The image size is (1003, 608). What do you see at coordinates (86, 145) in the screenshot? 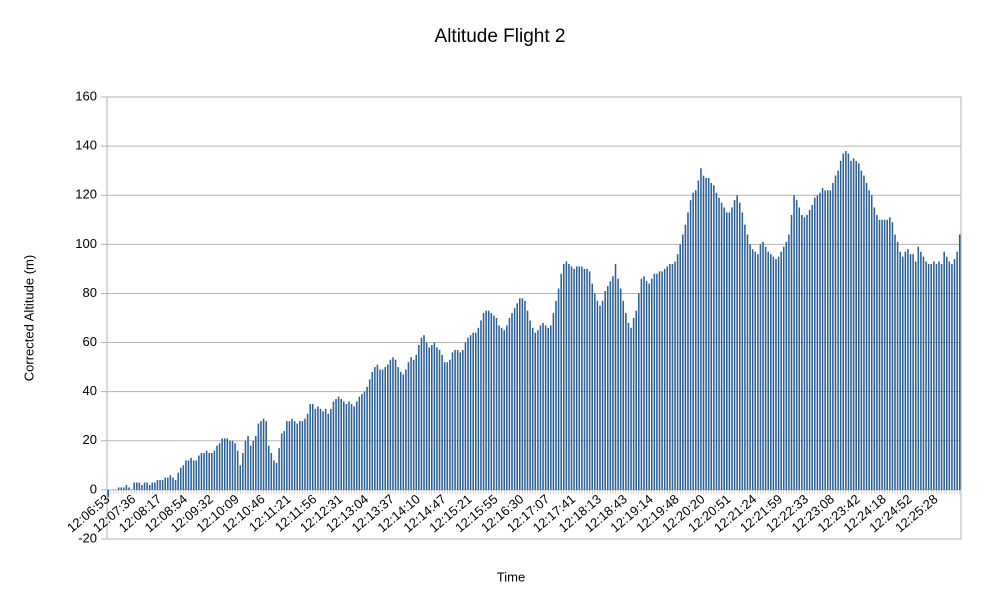
I see `y-tick-label: 140` at bounding box center [86, 145].